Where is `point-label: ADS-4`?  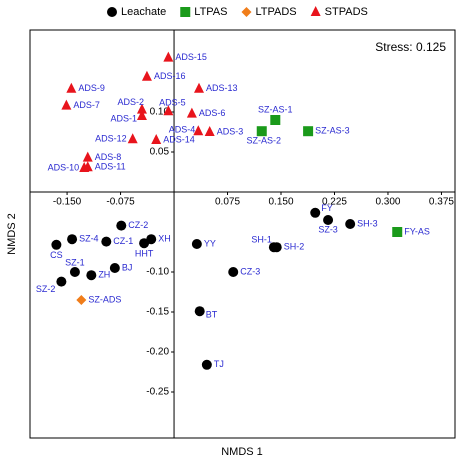 point-label: ADS-4 is located at coordinates (182, 130).